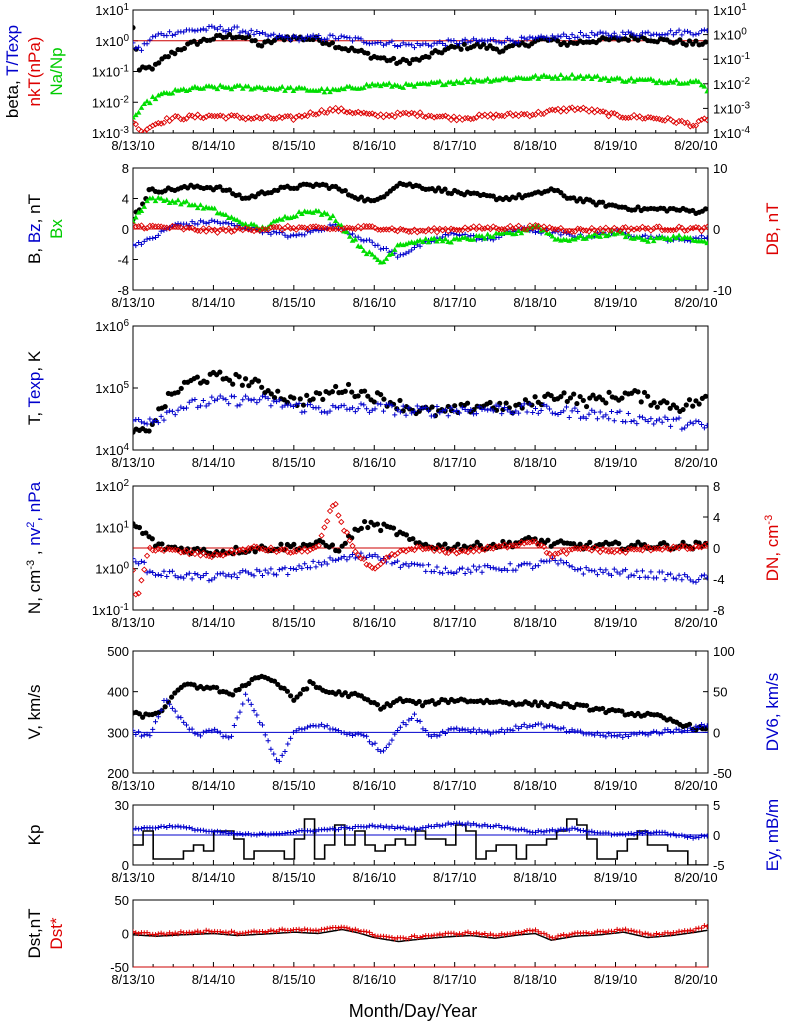 The height and width of the screenshot is (1024, 791). What do you see at coordinates (420, 412) in the screenshot?
I see `series-texp` at bounding box center [420, 412].